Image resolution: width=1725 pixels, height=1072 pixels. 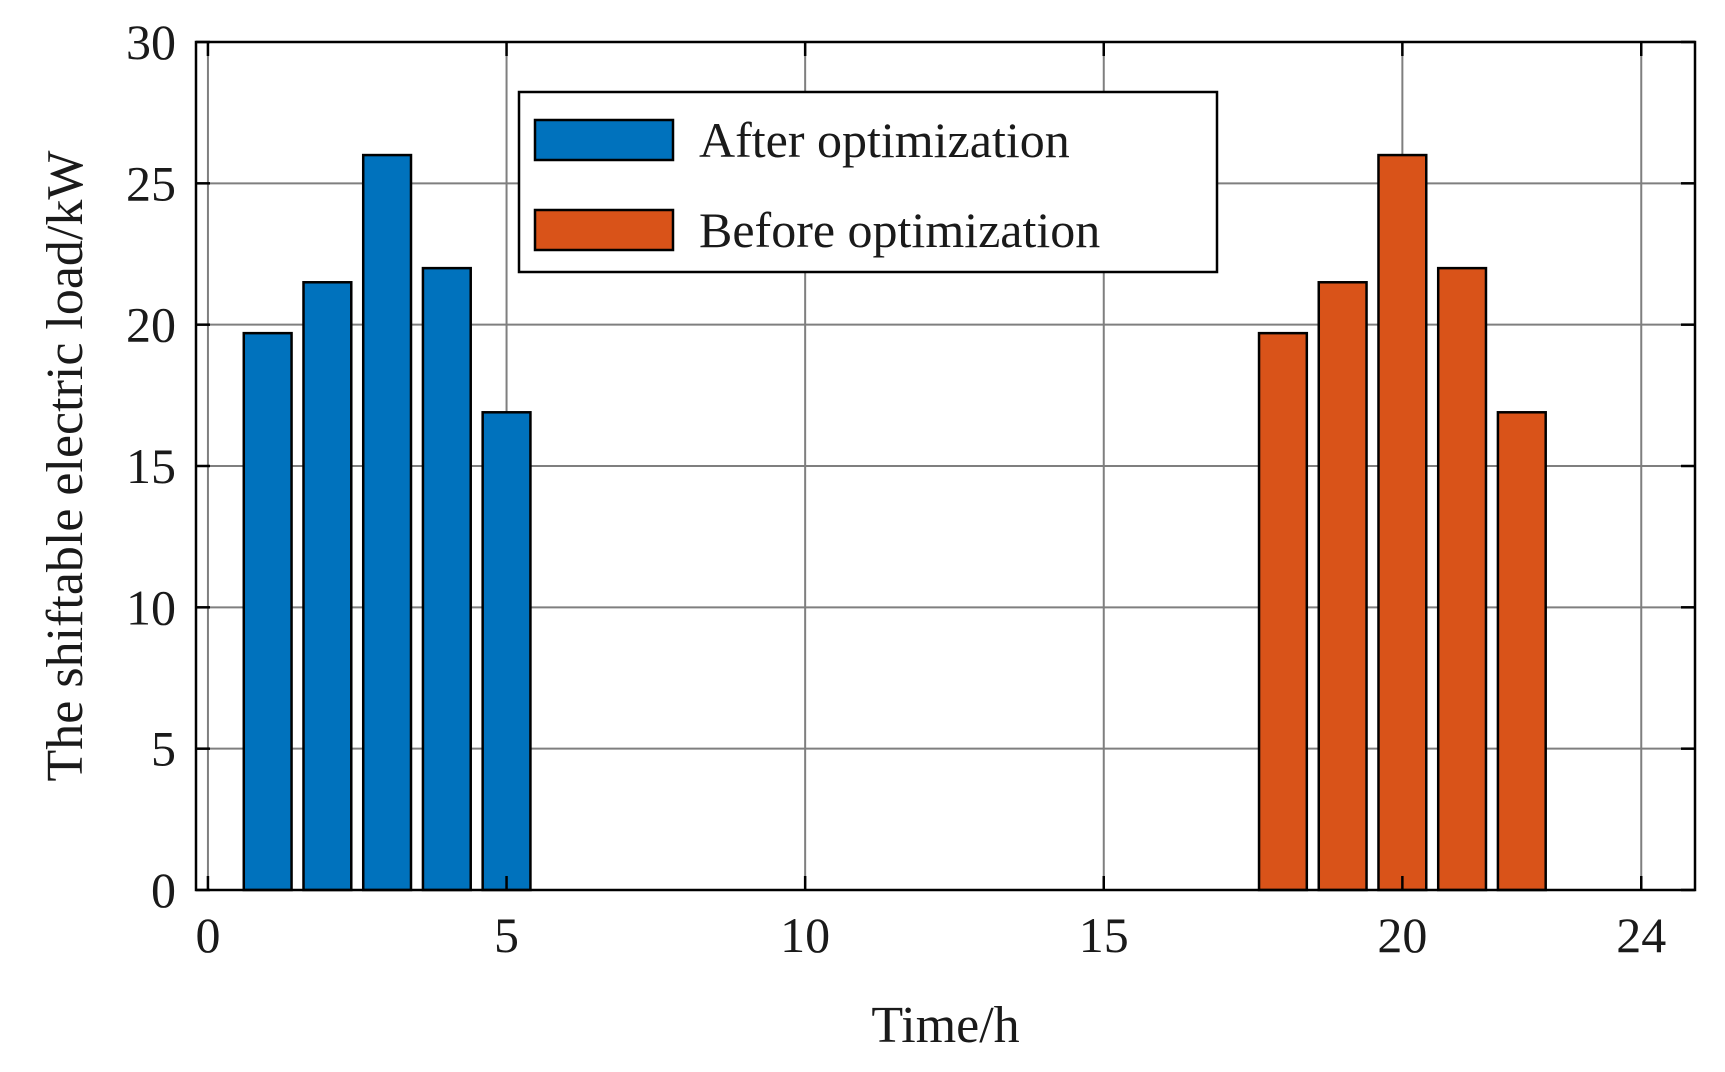 I want to click on legend-swatch-before, so click(x=604, y=230).